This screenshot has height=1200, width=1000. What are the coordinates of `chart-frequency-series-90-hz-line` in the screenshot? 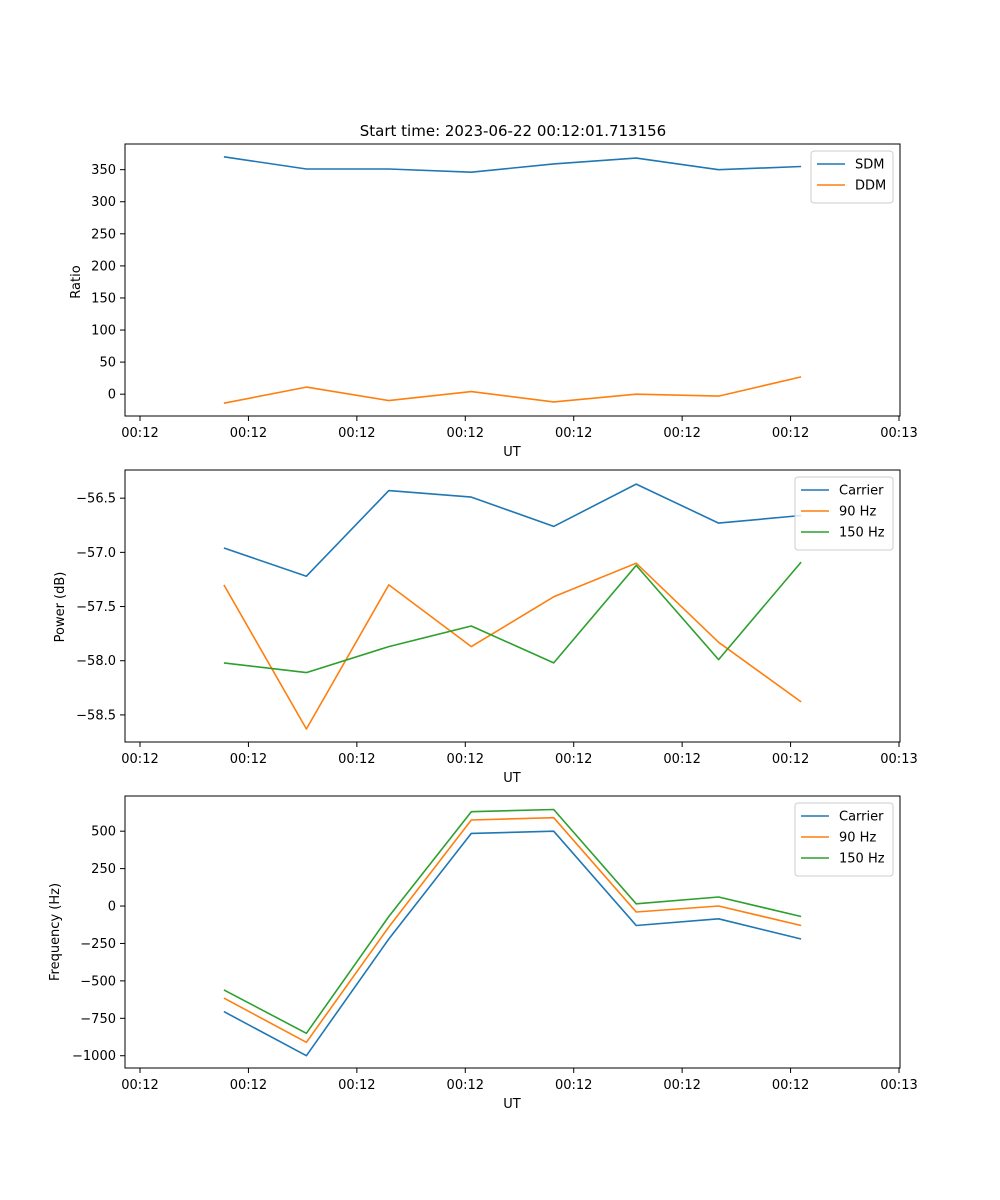 It's located at (512, 930).